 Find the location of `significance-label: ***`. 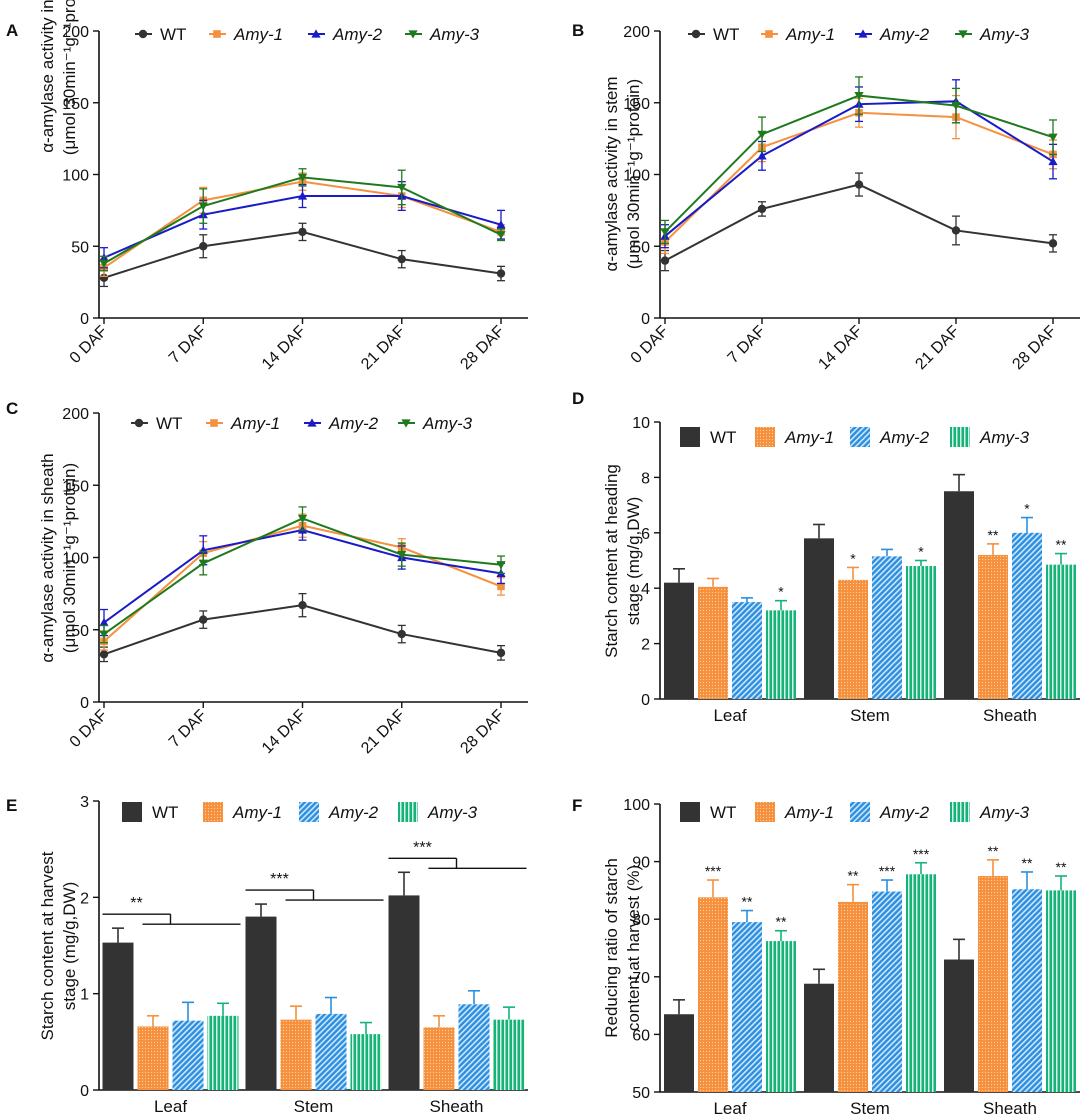

significance-label: *** is located at coordinates (713, 871).